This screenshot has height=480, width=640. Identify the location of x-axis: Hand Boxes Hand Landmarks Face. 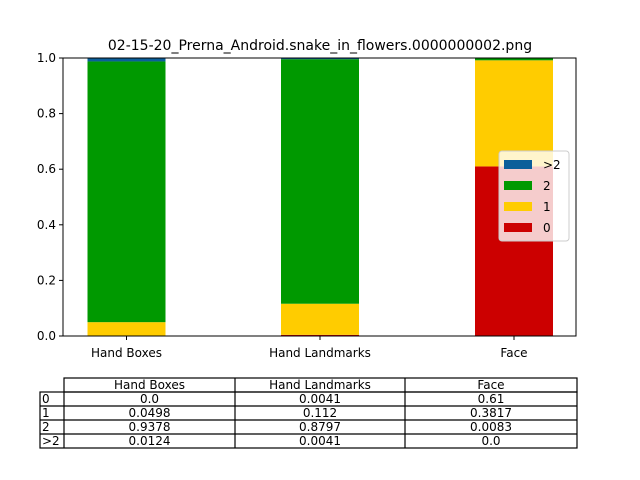
(309, 348).